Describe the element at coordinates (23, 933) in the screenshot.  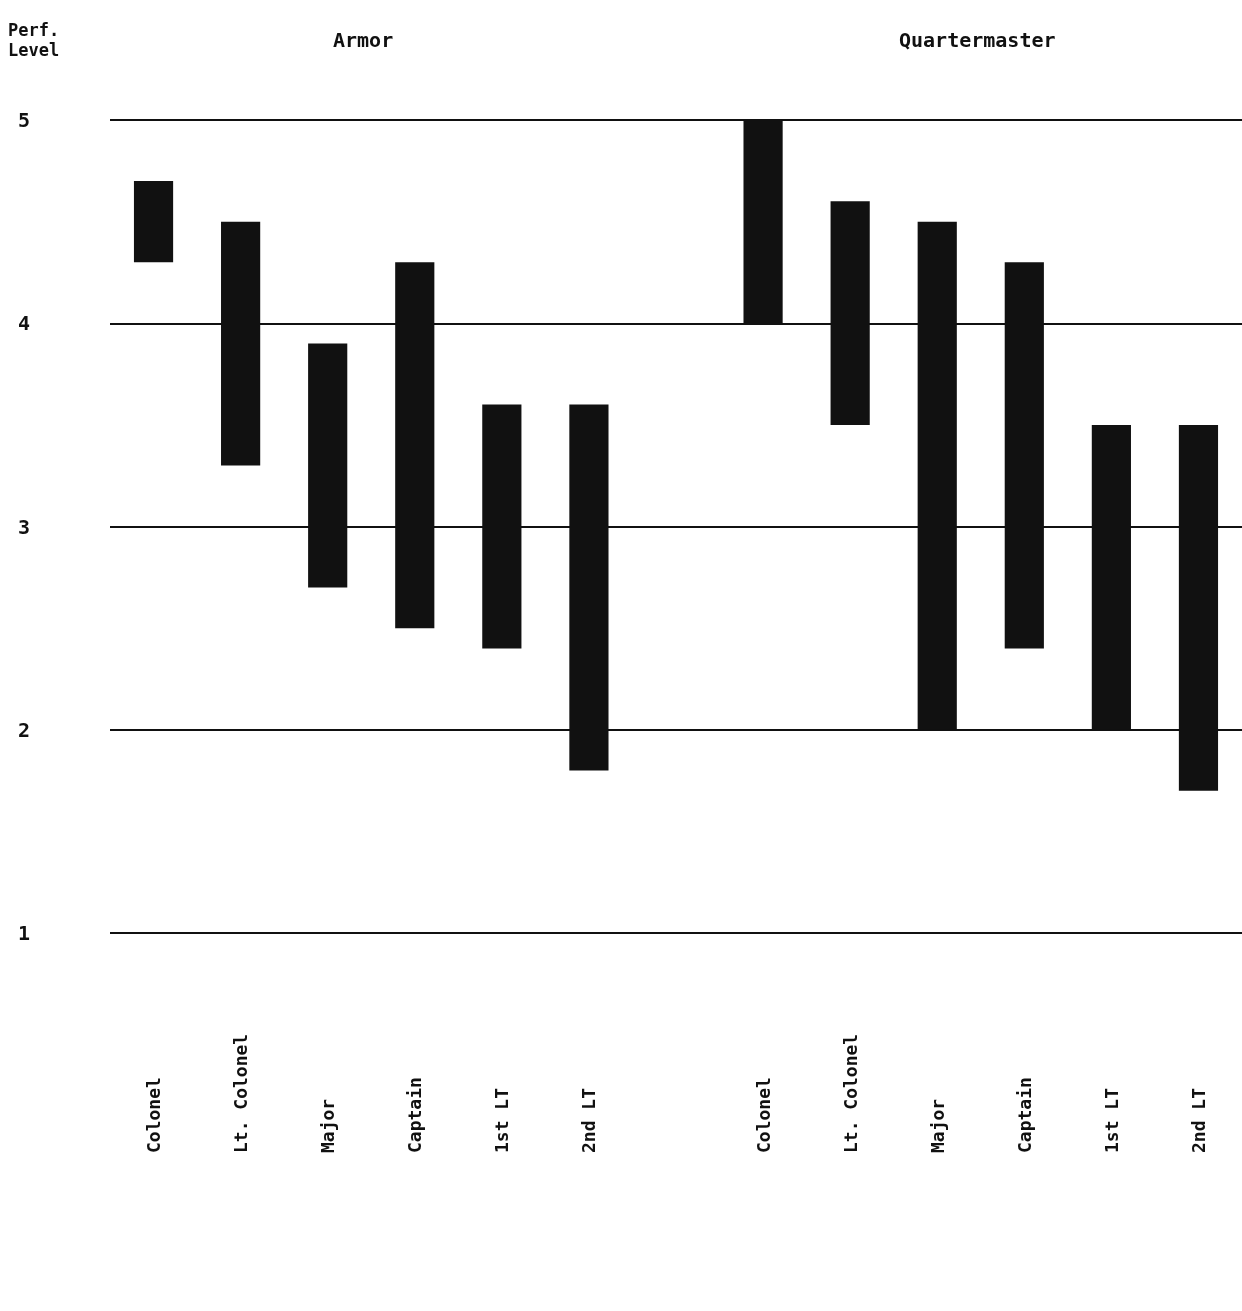
I see `y-tick-label: 1` at that location.